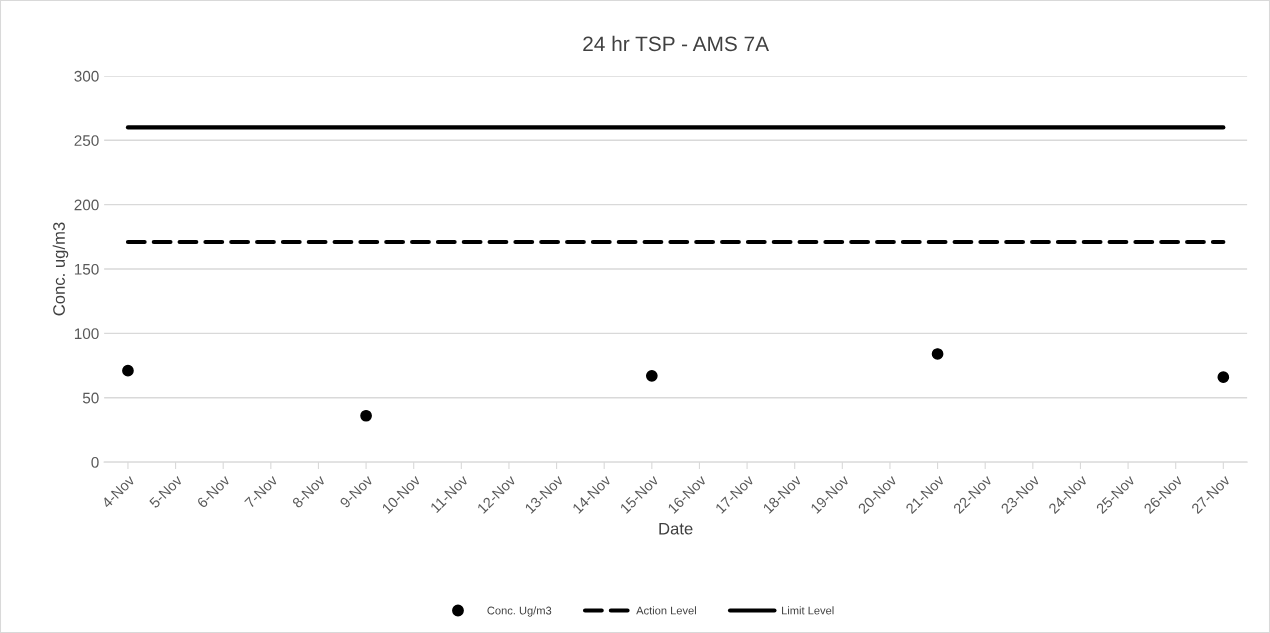 This screenshot has width=1270, height=633. What do you see at coordinates (86, 205) in the screenshot?
I see `y-tick-label: 200` at bounding box center [86, 205].